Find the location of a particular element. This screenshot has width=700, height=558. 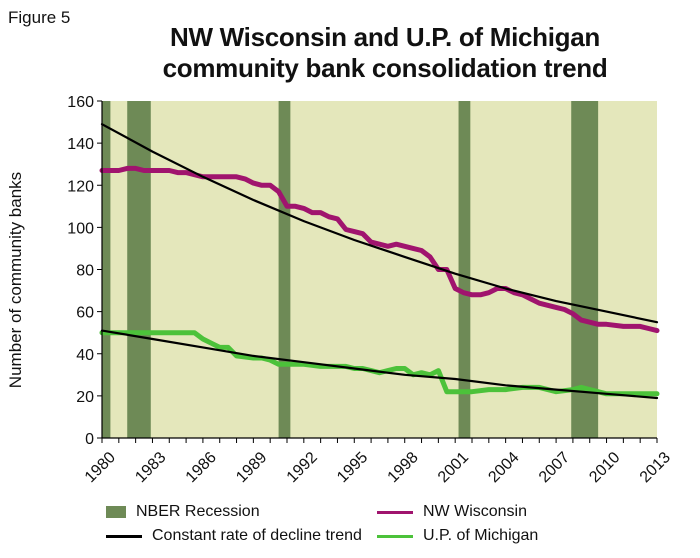

y-tick-label: 0 is located at coordinates (89, 439).